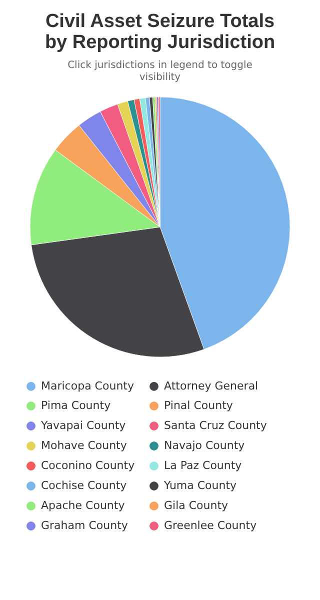 The height and width of the screenshot is (600, 320). Describe the element at coordinates (88, 465) in the screenshot. I see `legend-label: Coconino County` at that location.